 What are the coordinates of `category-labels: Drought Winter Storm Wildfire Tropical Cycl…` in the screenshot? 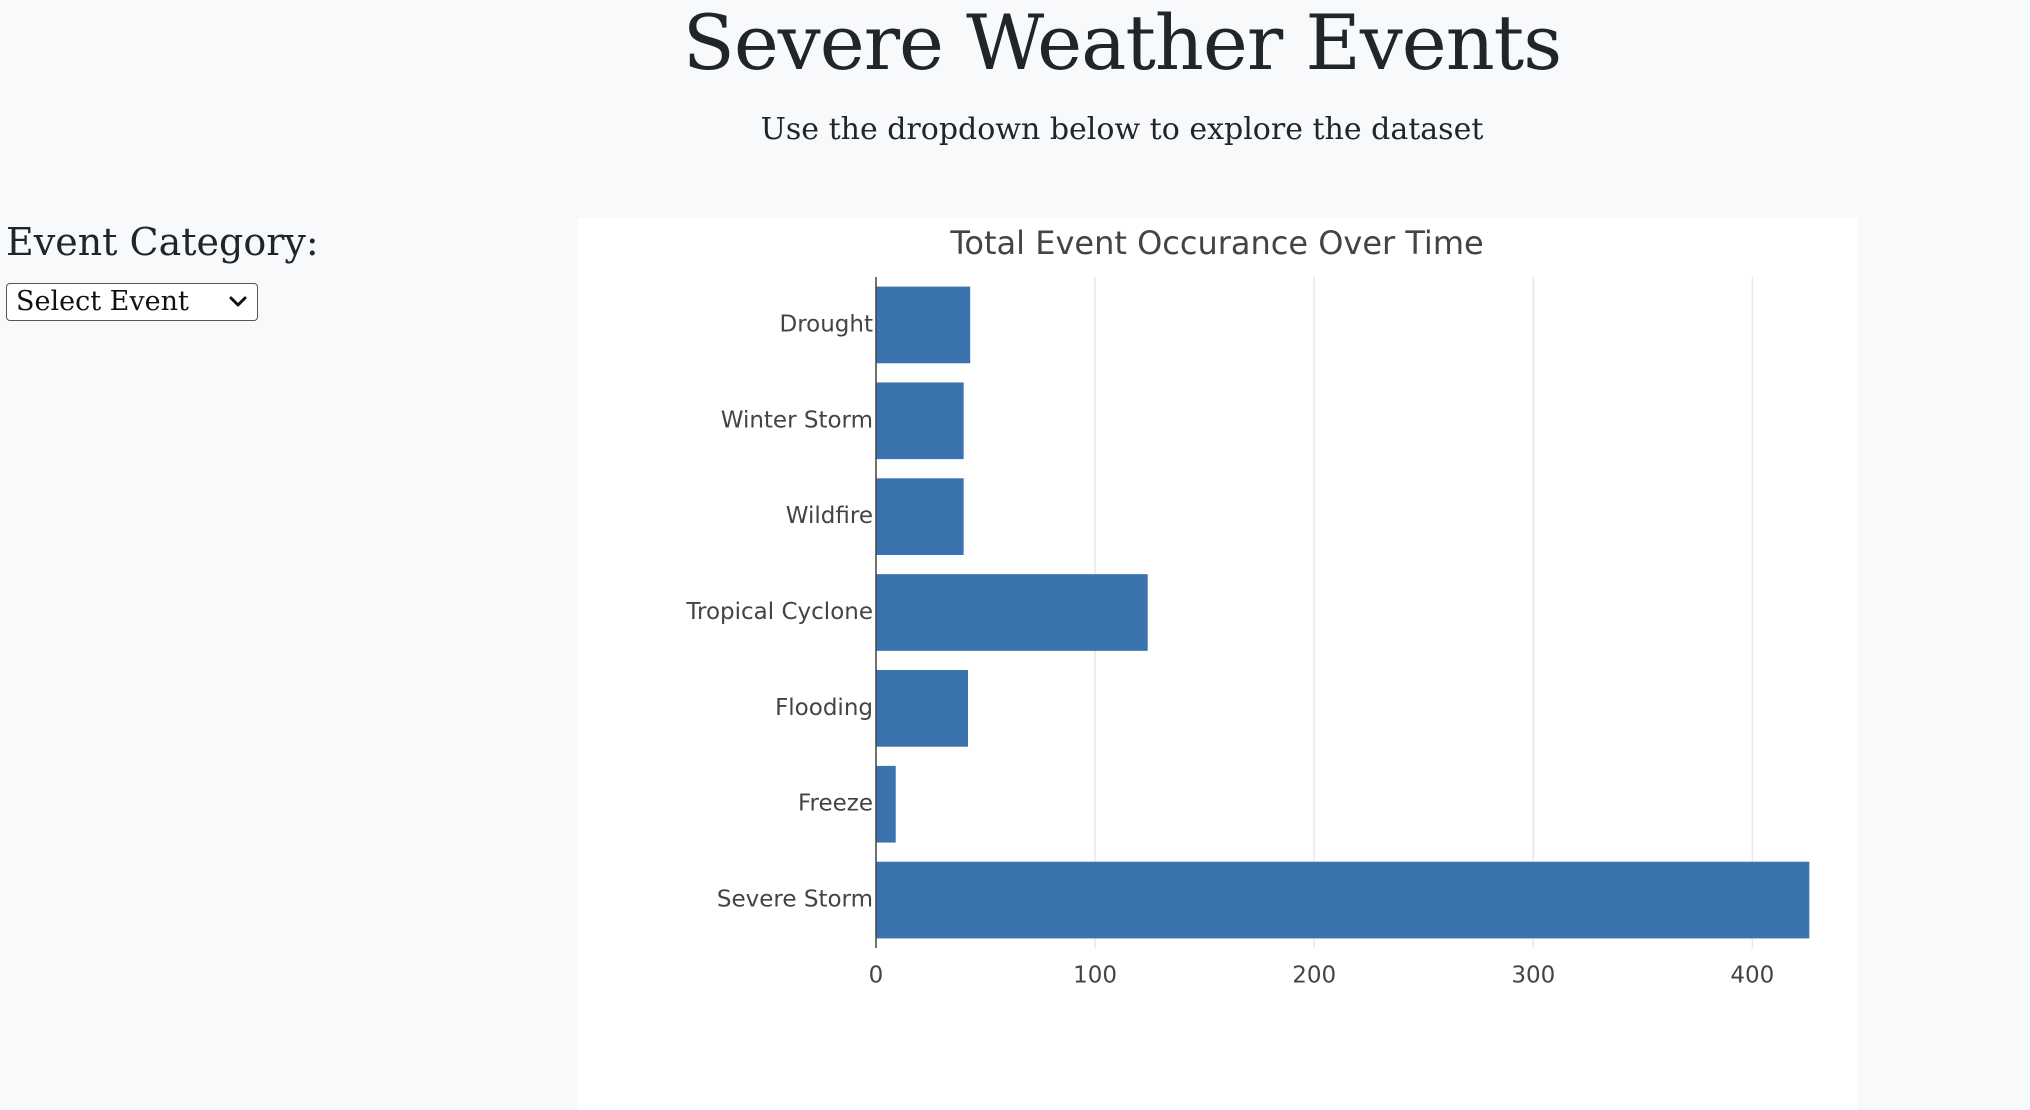 It's located at (779, 611).